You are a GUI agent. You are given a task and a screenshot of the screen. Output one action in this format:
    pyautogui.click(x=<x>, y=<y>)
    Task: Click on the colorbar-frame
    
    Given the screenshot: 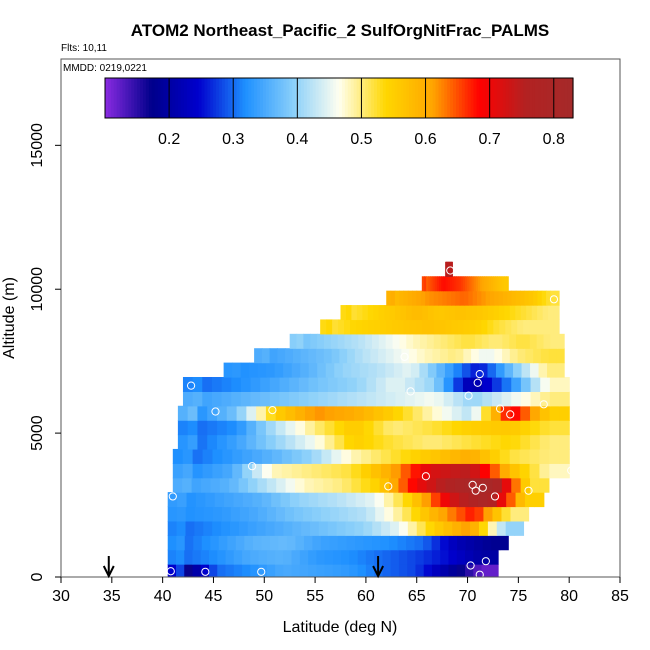 What is the action you would take?
    pyautogui.click(x=339, y=98)
    